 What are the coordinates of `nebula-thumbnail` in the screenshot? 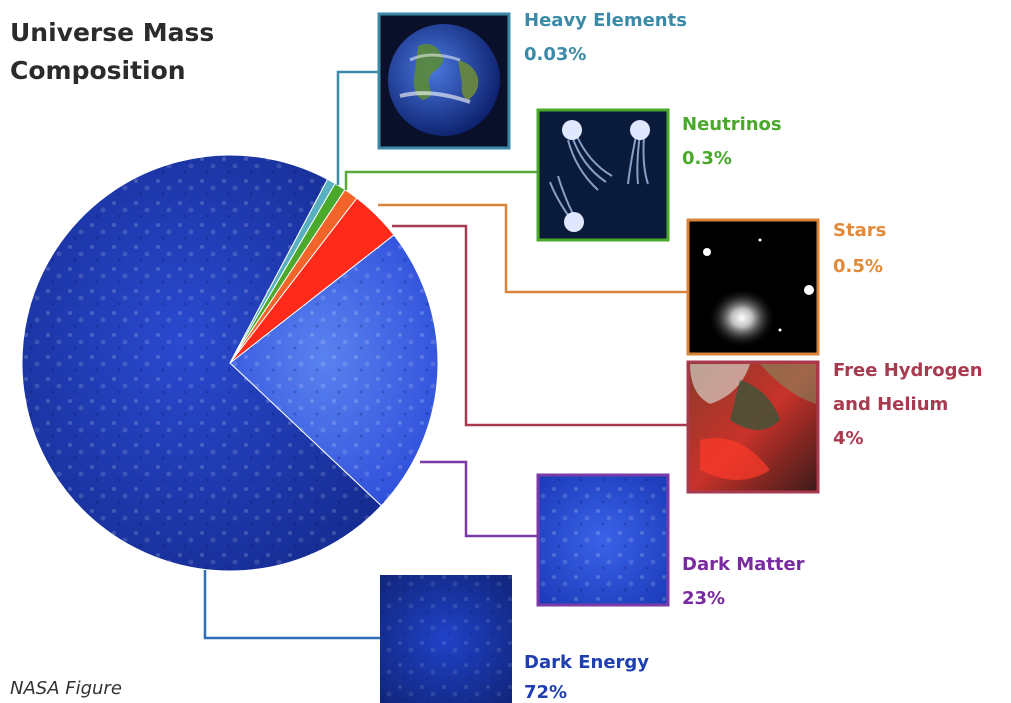 It's located at (753, 427).